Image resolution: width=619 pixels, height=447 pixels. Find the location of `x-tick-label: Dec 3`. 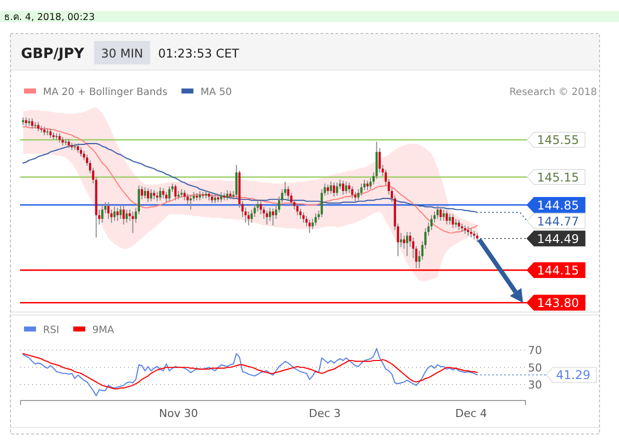

x-tick-label: Dec 3 is located at coordinates (324, 413).